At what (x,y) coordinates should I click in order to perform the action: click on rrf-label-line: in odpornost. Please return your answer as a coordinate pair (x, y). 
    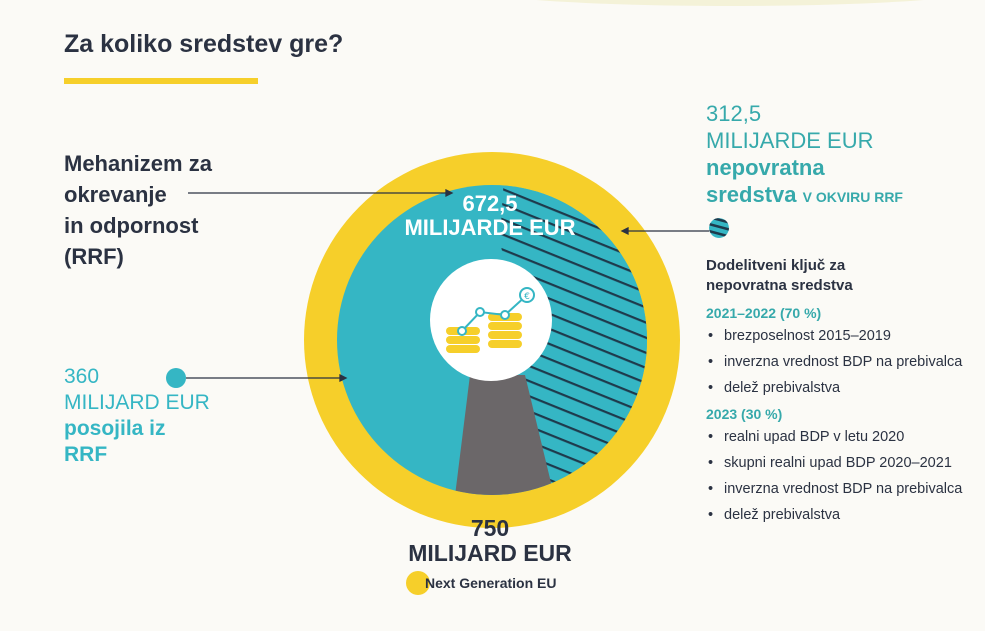
    Looking at the image, I should click on (131, 225).